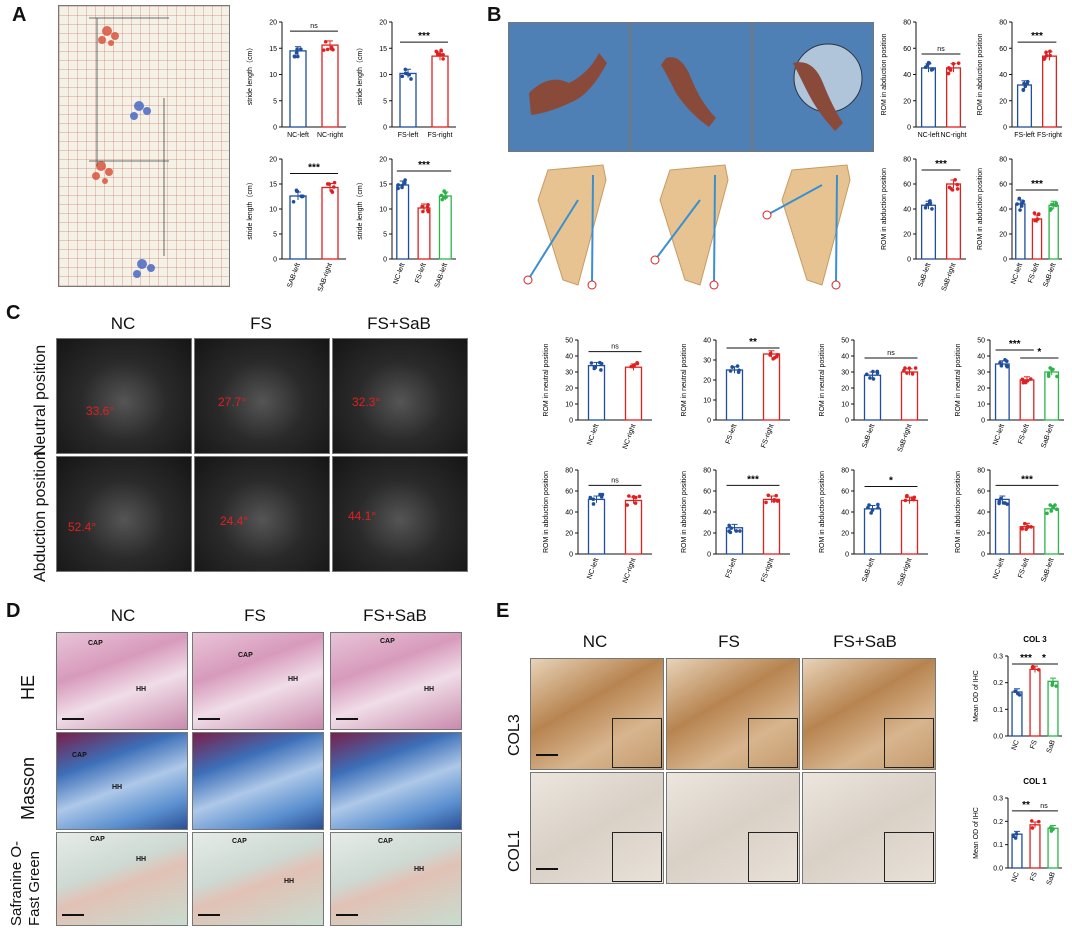 The height and width of the screenshot is (928, 1072). Describe the element at coordinates (869, 828) in the screenshot. I see `ihc-col1-fssab` at that location.